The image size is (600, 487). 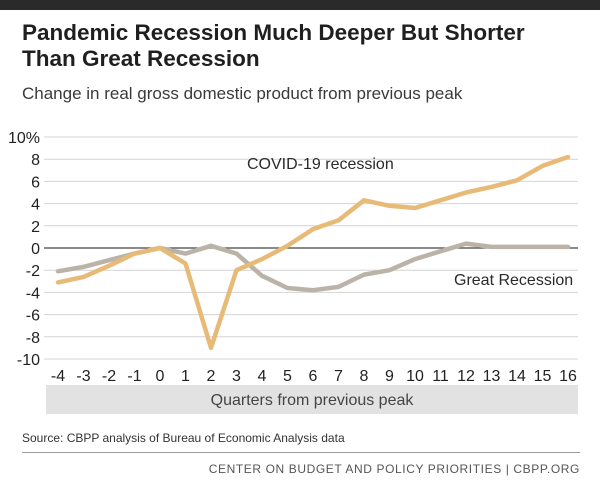 What do you see at coordinates (35, 249) in the screenshot?
I see `y-tick-label: 0` at bounding box center [35, 249].